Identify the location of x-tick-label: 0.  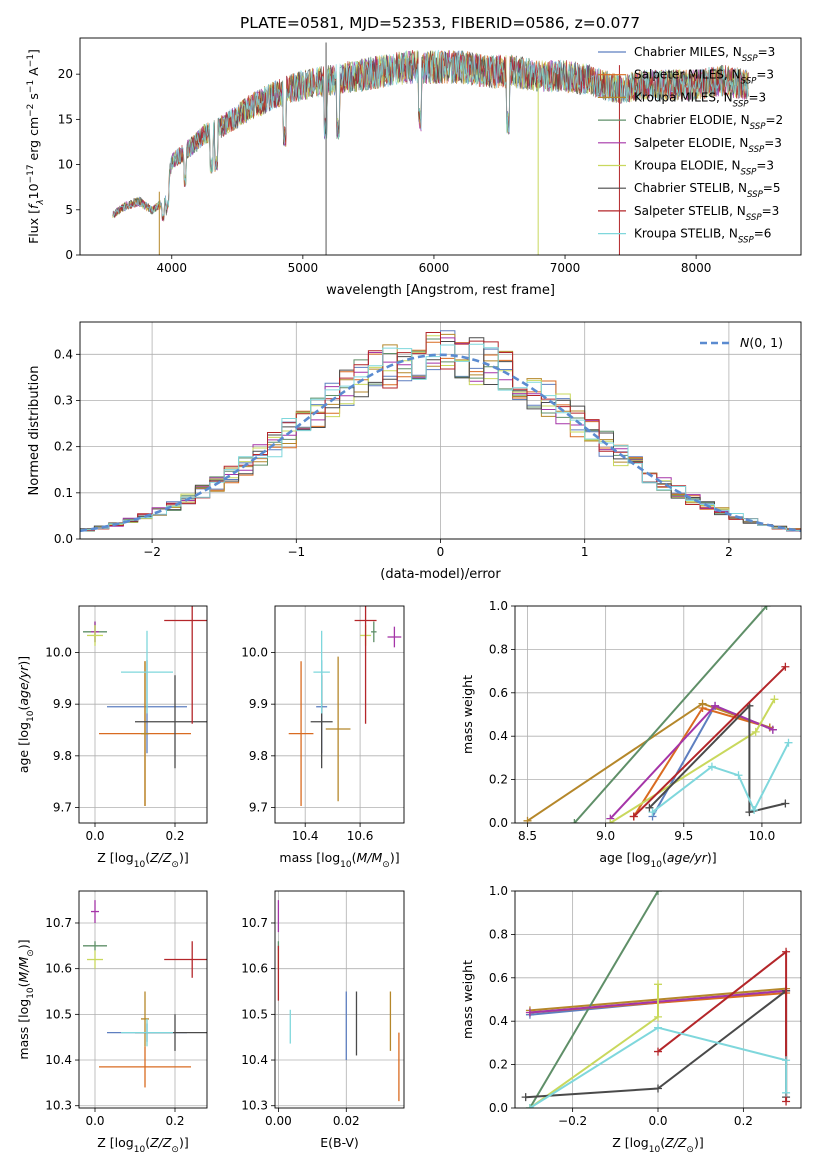
(441, 552).